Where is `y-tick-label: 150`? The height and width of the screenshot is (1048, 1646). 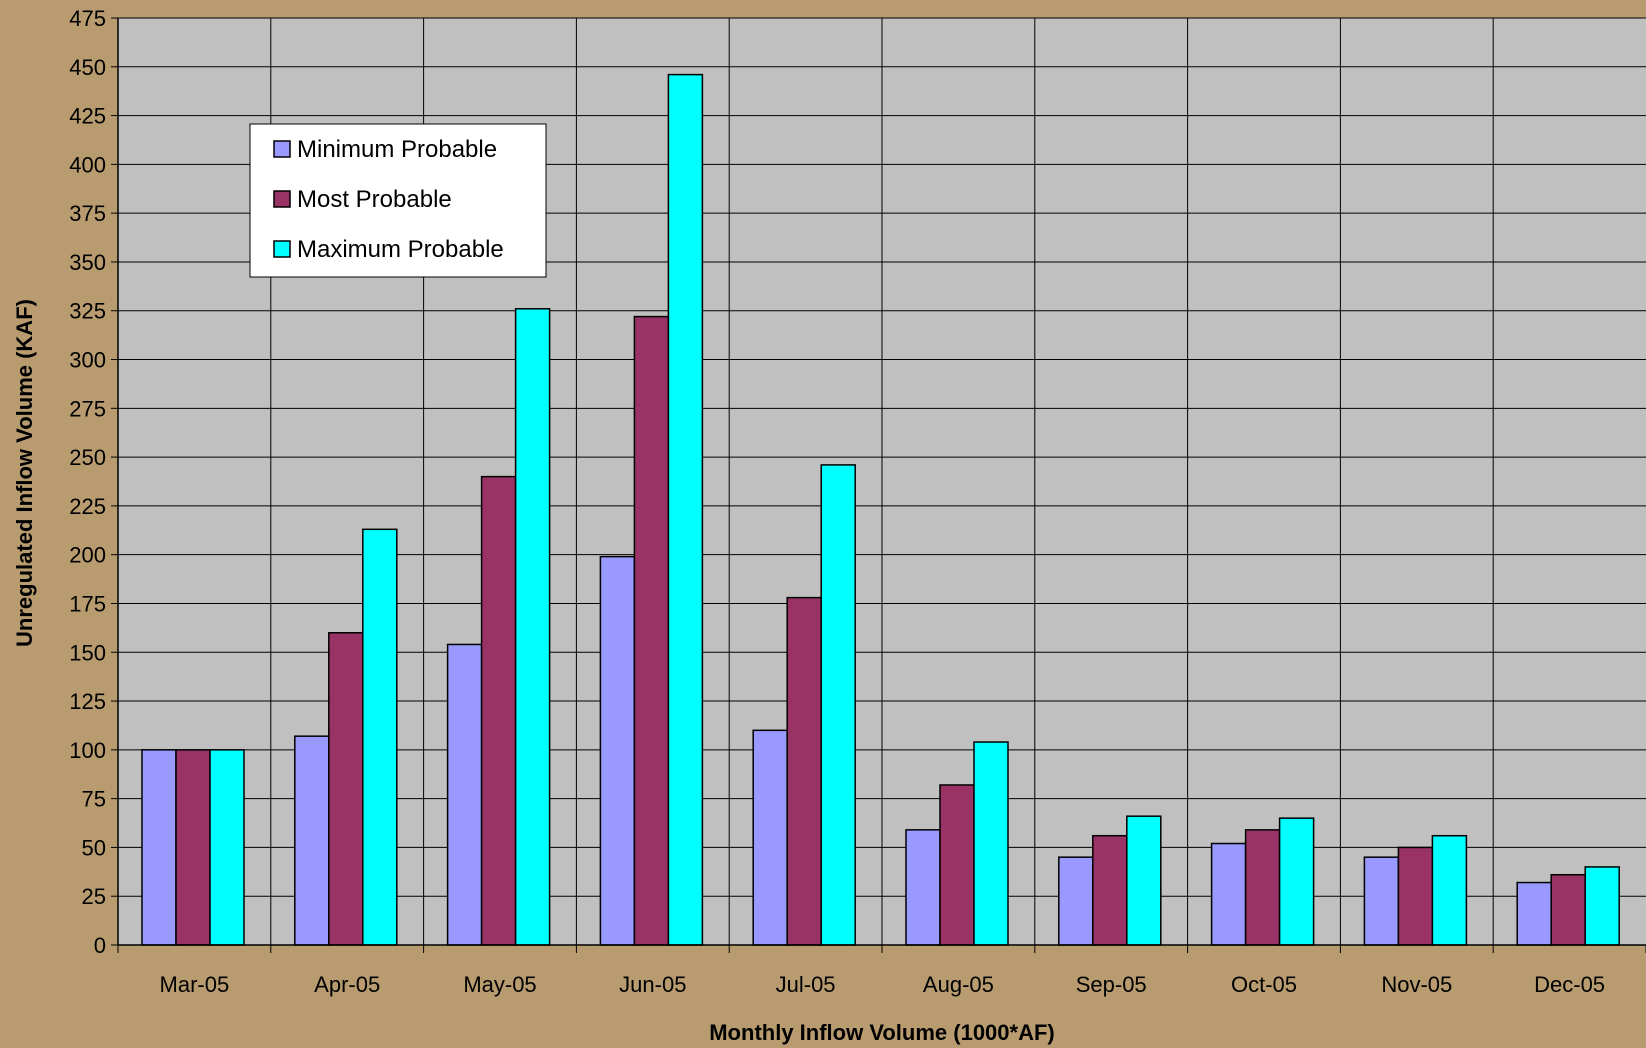 y-tick-label: 150 is located at coordinates (87, 652).